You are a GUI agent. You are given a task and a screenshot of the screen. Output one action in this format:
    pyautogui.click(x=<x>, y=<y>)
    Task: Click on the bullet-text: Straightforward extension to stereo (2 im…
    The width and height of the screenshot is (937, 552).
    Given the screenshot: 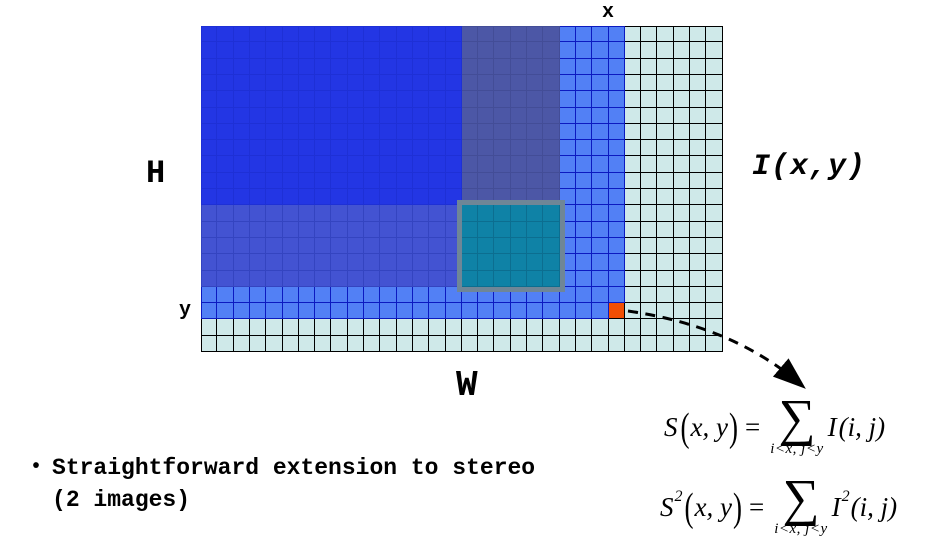 What is the action you would take?
    pyautogui.click(x=293, y=484)
    